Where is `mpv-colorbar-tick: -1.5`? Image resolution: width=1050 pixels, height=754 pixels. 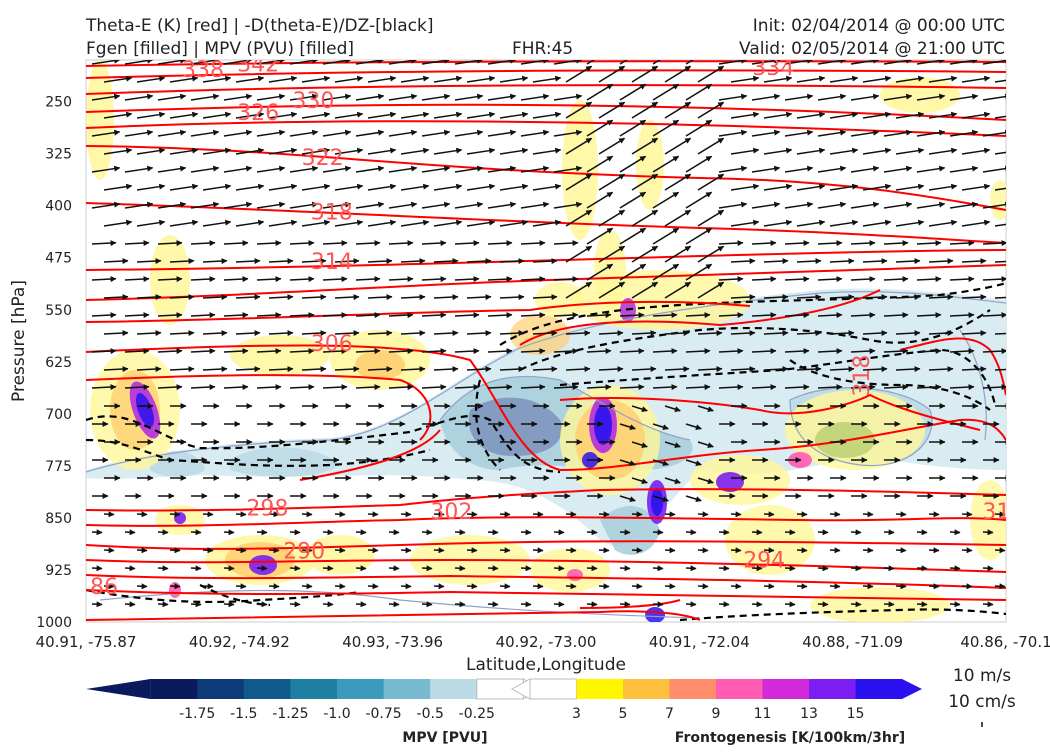
mpv-colorbar-tick: -1.5 is located at coordinates (243, 714).